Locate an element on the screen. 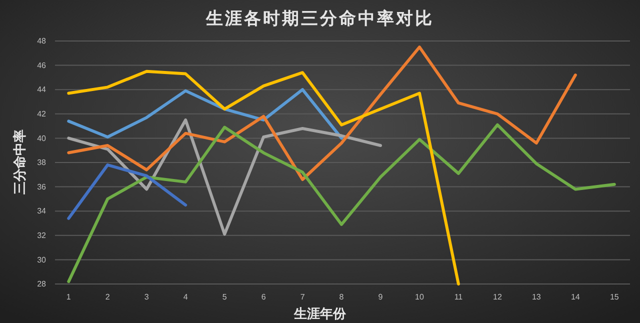 This screenshot has height=323, width=640. y-tick-label: 48 is located at coordinates (42, 41).